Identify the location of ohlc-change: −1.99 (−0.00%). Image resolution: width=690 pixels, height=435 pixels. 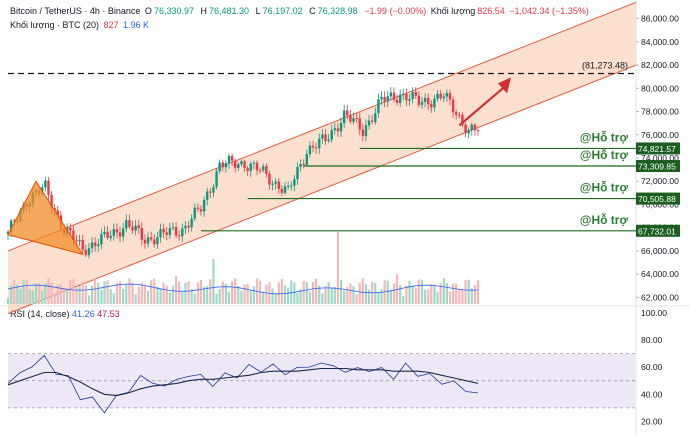
(395, 11).